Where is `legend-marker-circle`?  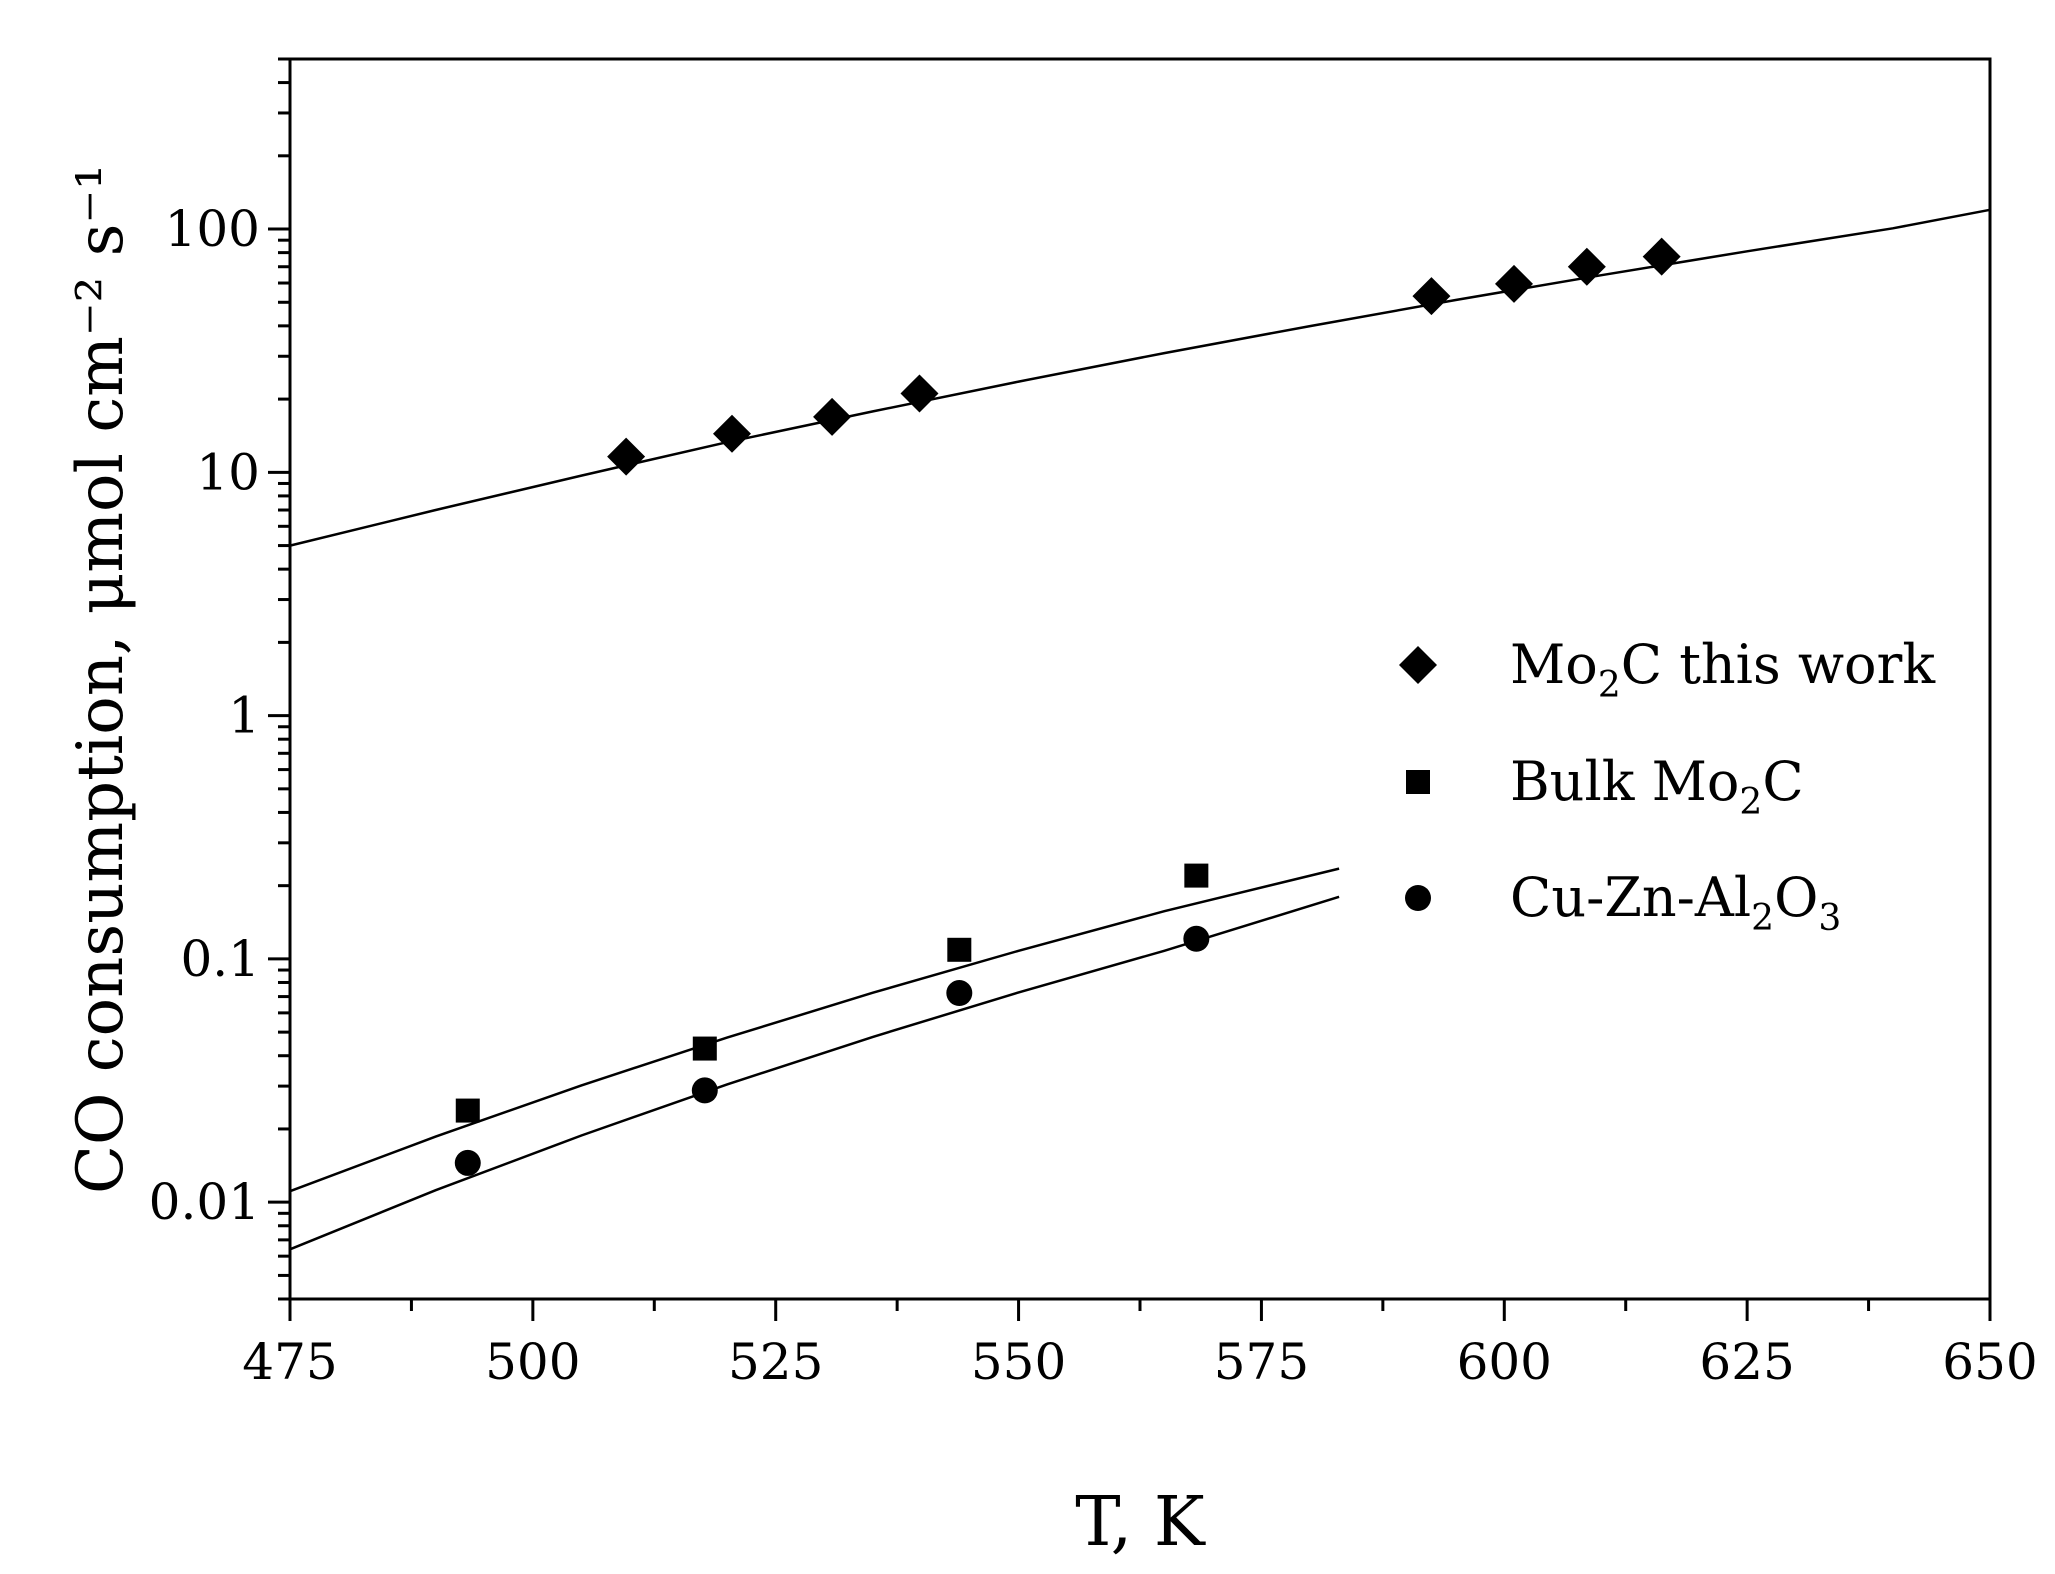
legend-marker-circle is located at coordinates (1418, 898).